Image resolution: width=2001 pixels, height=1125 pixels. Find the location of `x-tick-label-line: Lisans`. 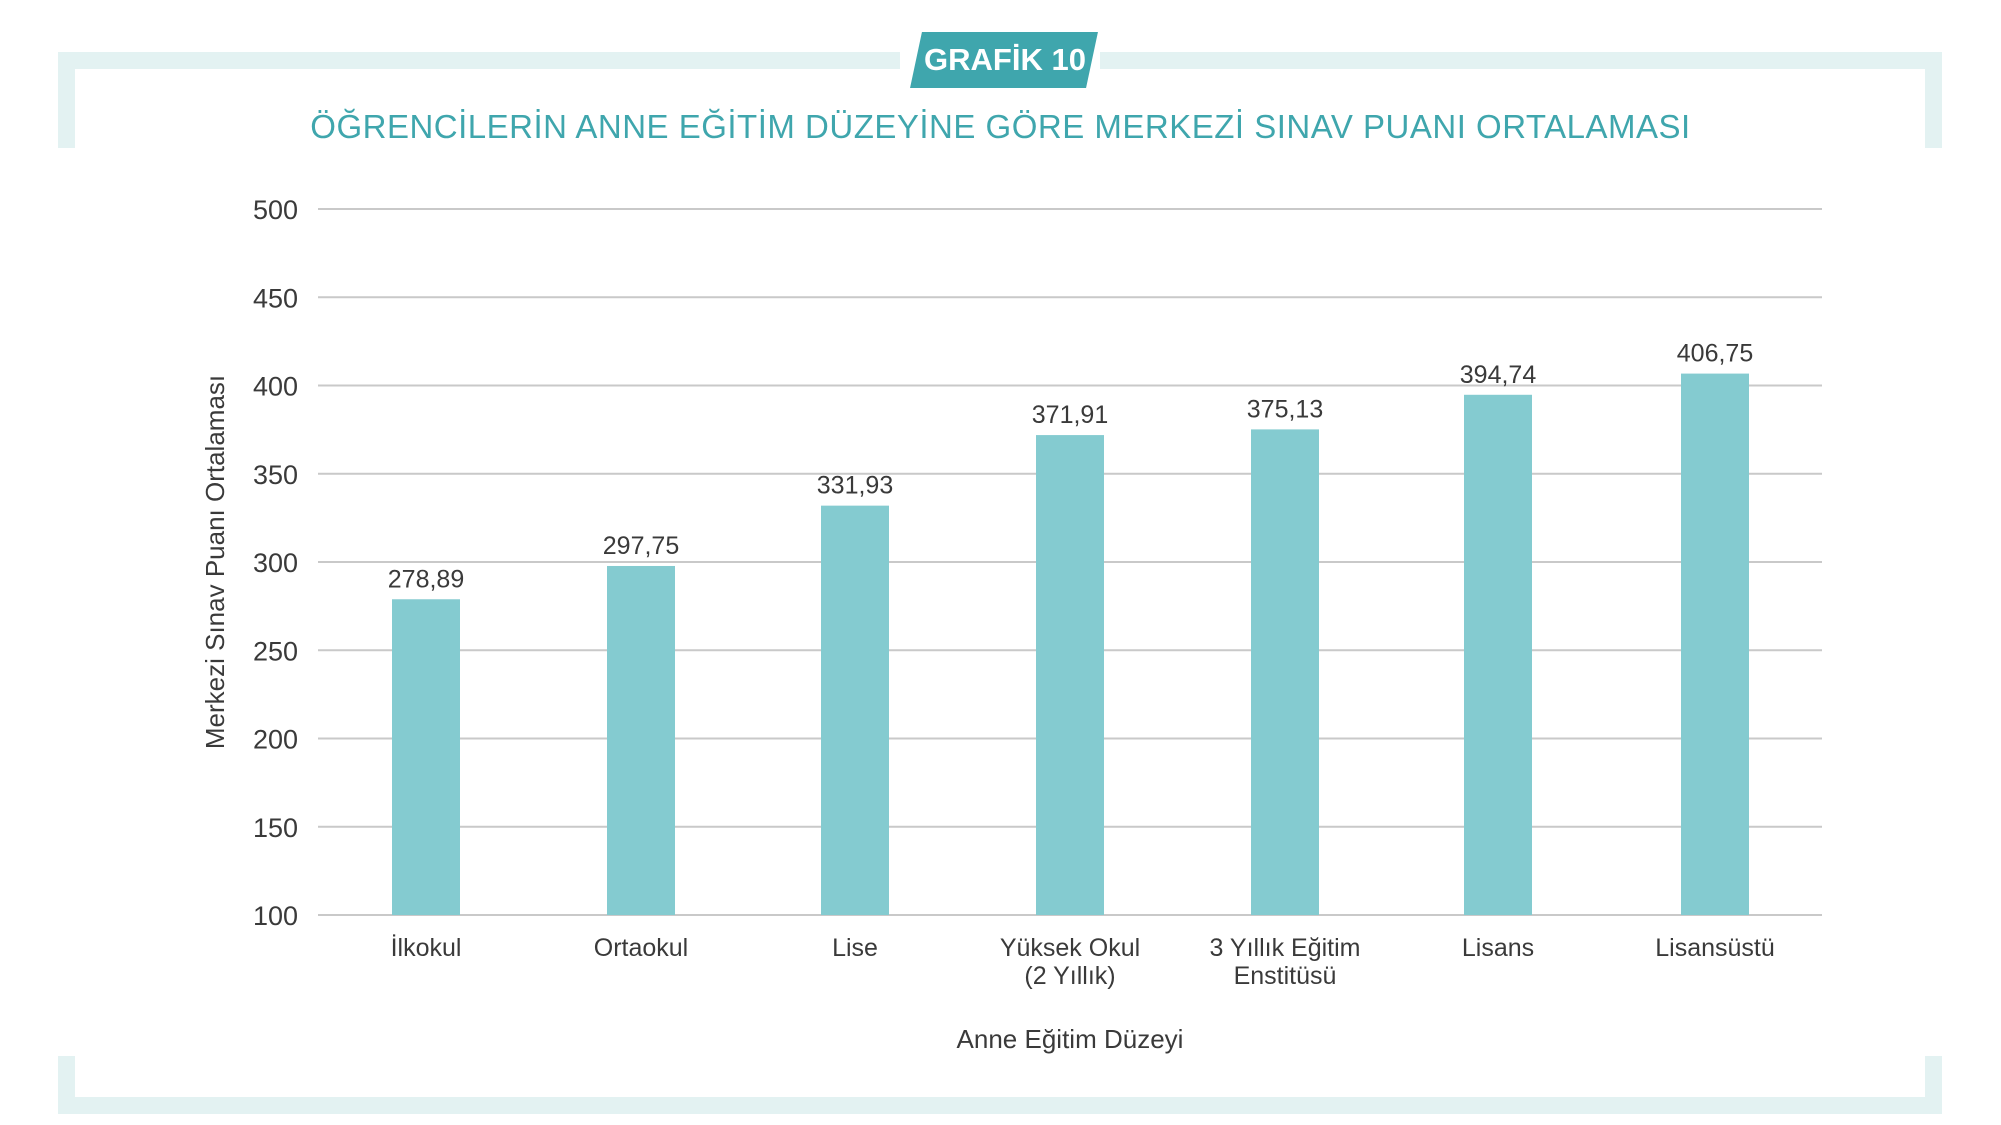

x-tick-label-line: Lisans is located at coordinates (1498, 948).